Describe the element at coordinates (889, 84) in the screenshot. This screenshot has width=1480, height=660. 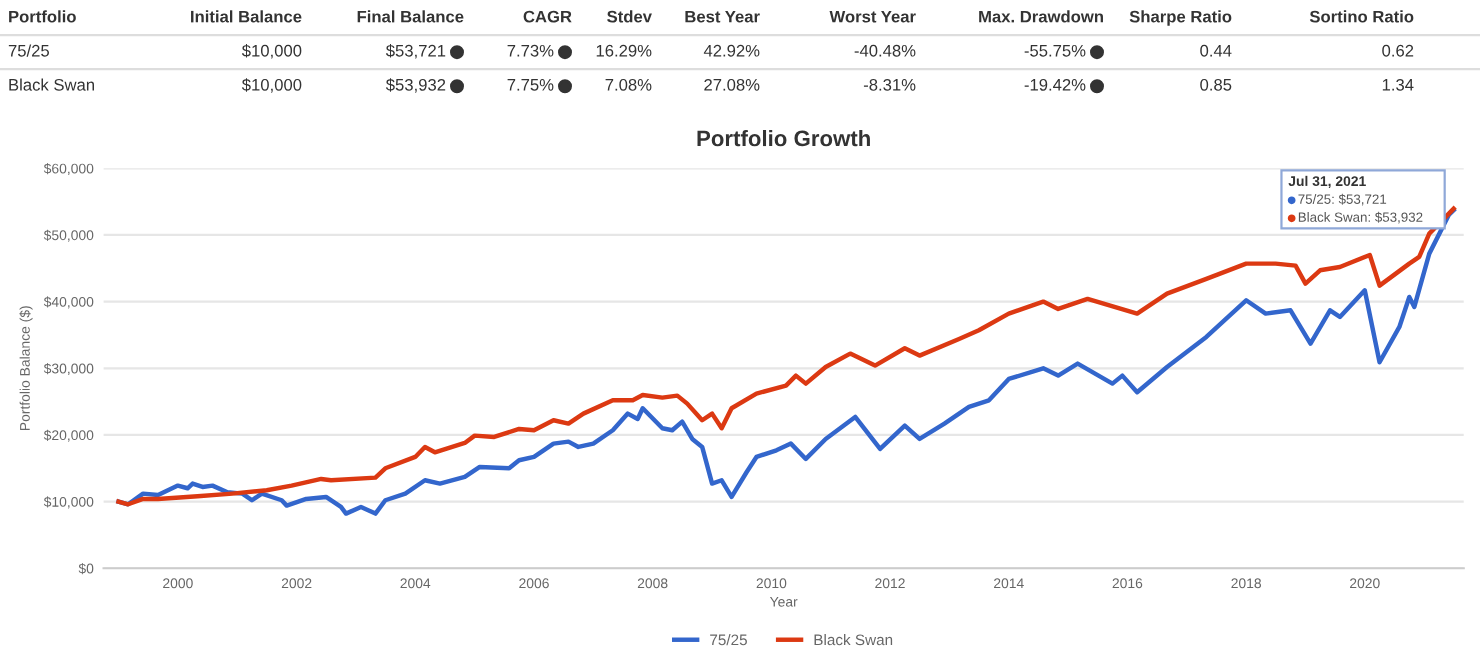
I see `text: -8.31%` at that location.